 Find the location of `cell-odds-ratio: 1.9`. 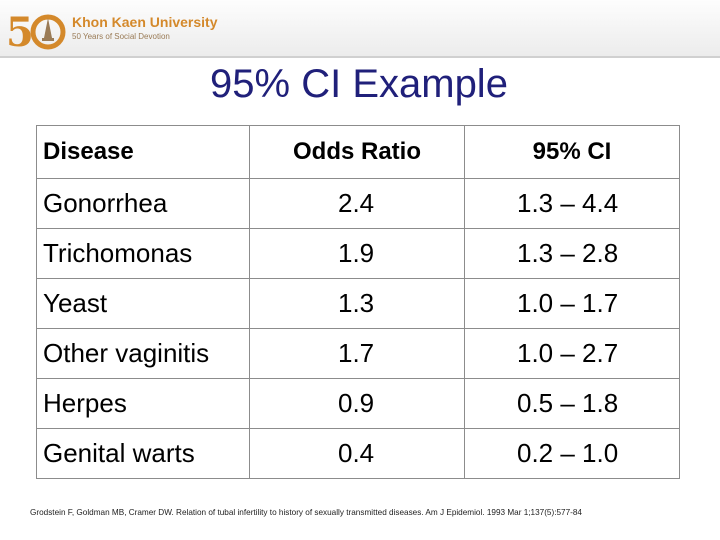

cell-odds-ratio: 1.9 is located at coordinates (357, 253).